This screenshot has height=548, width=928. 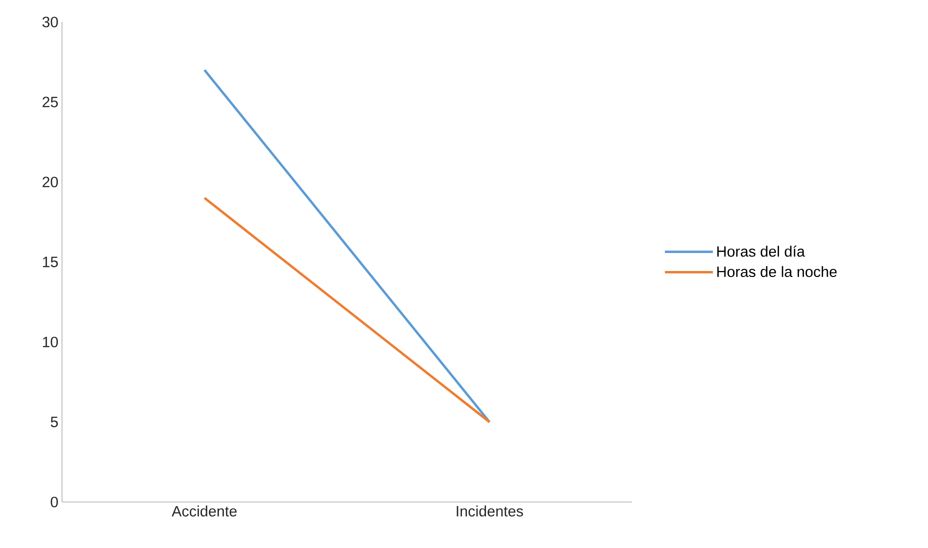 What do you see at coordinates (50, 262) in the screenshot?
I see `y-tick-label: 15` at bounding box center [50, 262].